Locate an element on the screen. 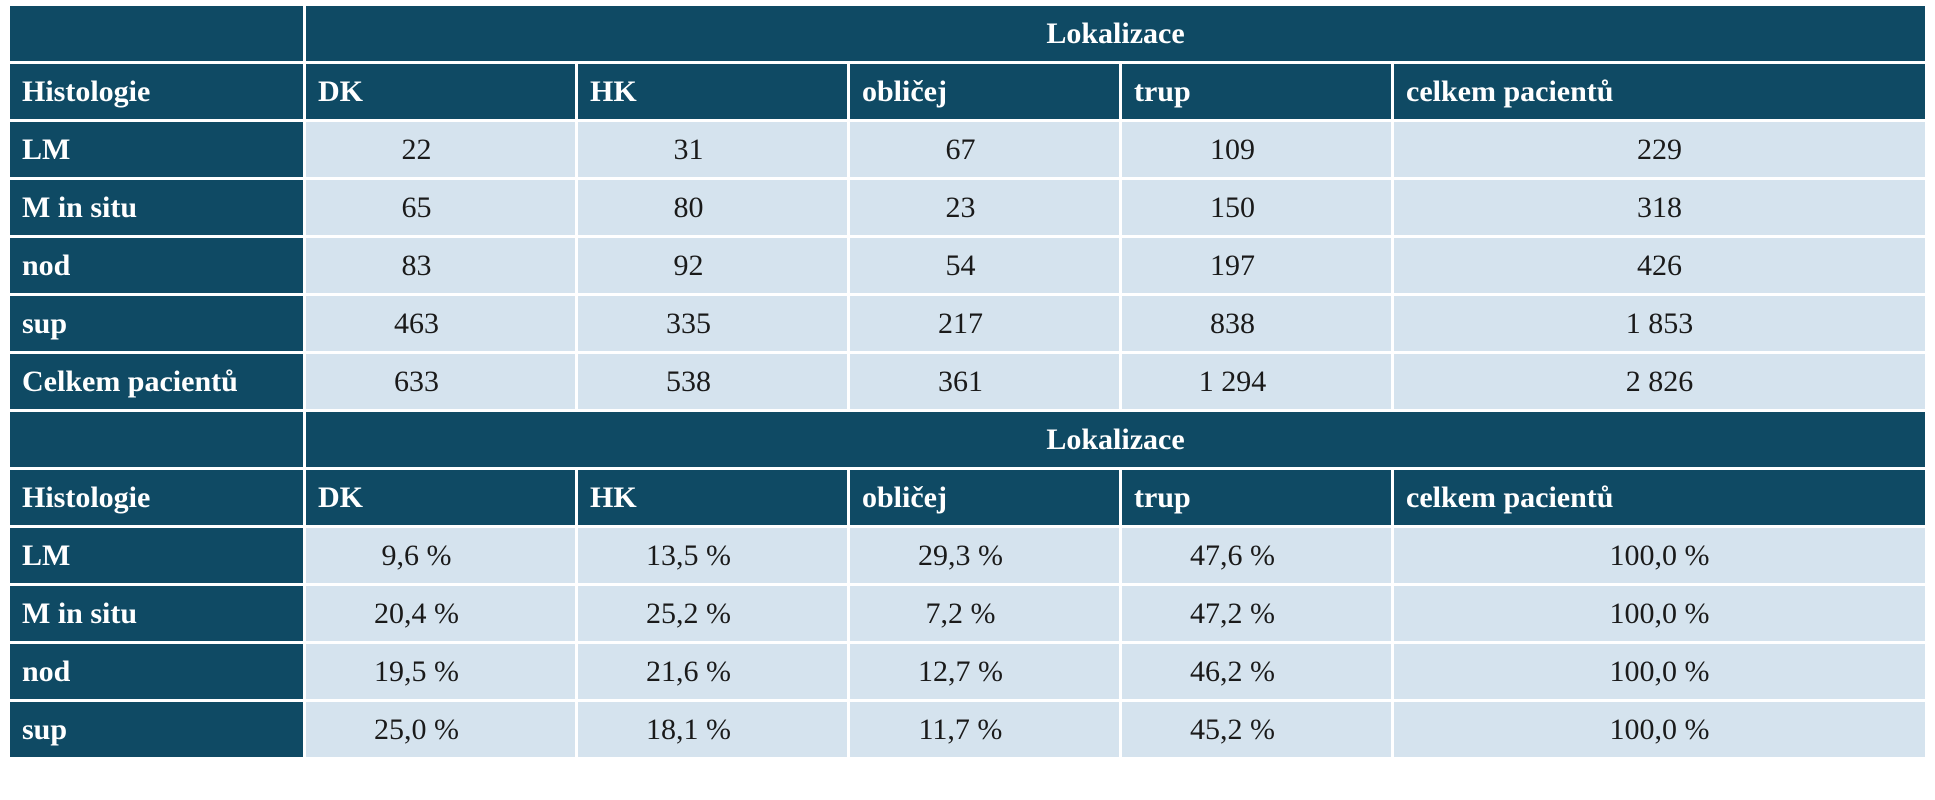 The image size is (1935, 800). table-cell: 7,2 % is located at coordinates (986, 615).